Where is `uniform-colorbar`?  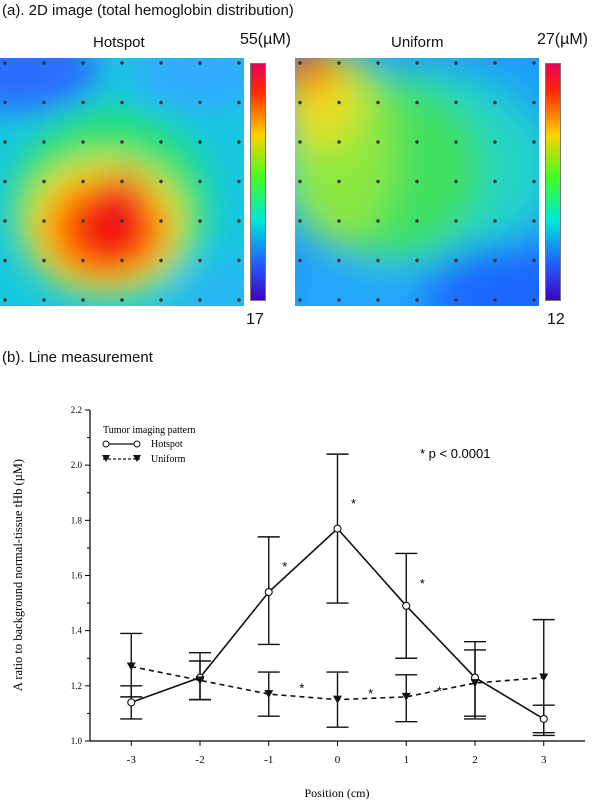
uniform-colorbar is located at coordinates (553, 182).